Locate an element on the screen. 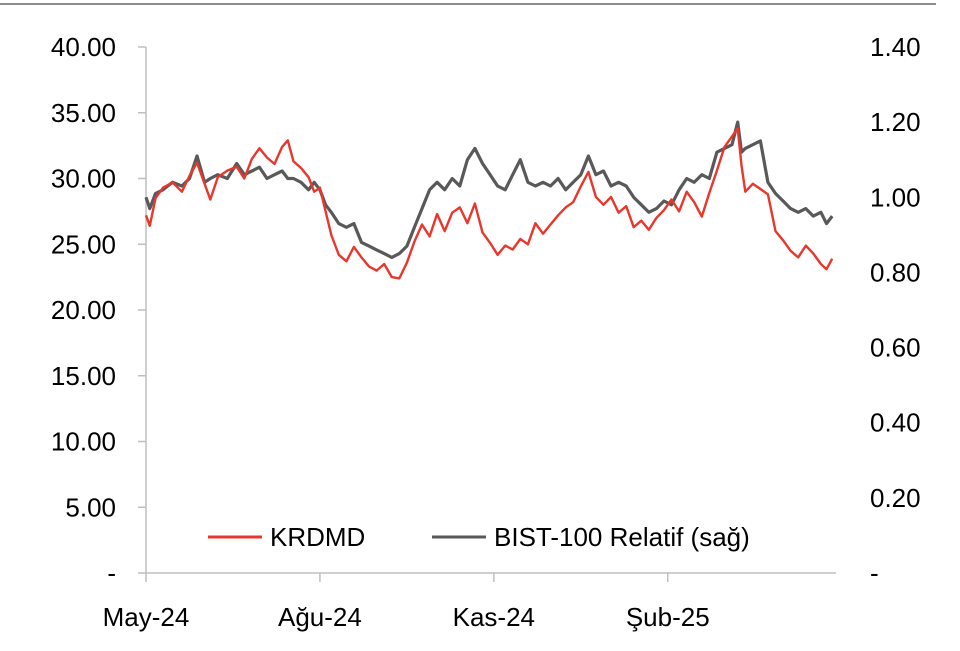 The image size is (960, 651). y-axis-left-ticks: - 5.00 10.00 15.00 20.00 25.00 30.00 35.00 40.00 is located at coordinates (98, 310).